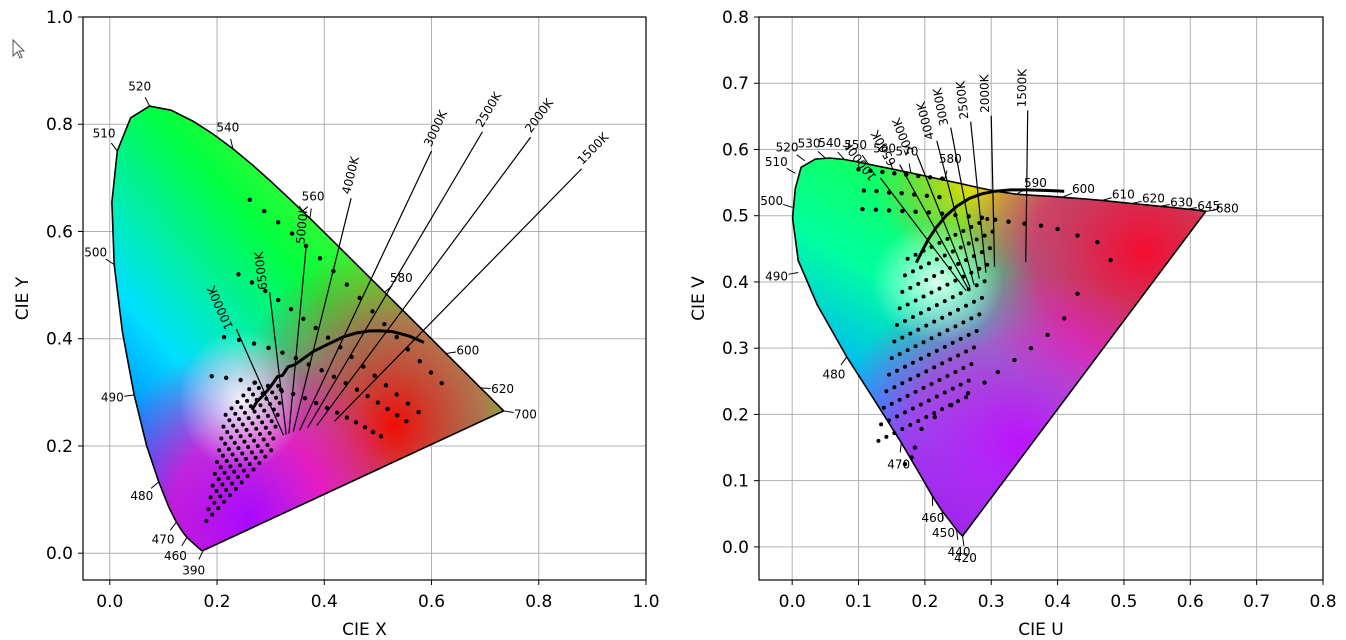 The width and height of the screenshot is (1346, 640). I want to click on wavelength-label: 470, so click(898, 465).